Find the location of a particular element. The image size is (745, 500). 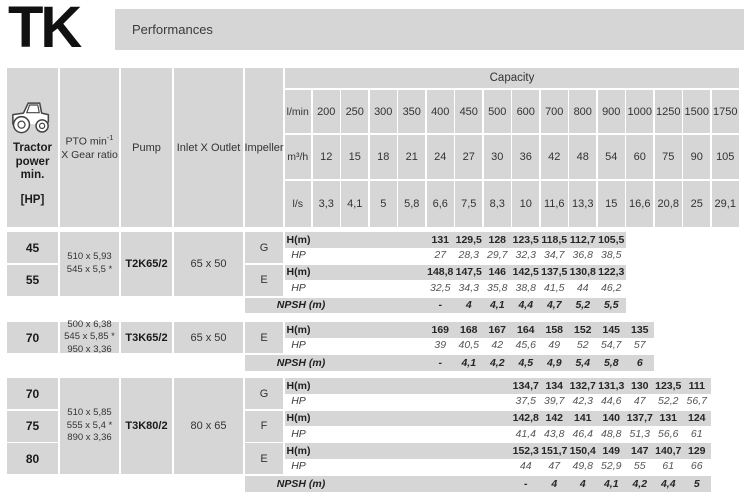

head-value: 152 is located at coordinates (582, 329).